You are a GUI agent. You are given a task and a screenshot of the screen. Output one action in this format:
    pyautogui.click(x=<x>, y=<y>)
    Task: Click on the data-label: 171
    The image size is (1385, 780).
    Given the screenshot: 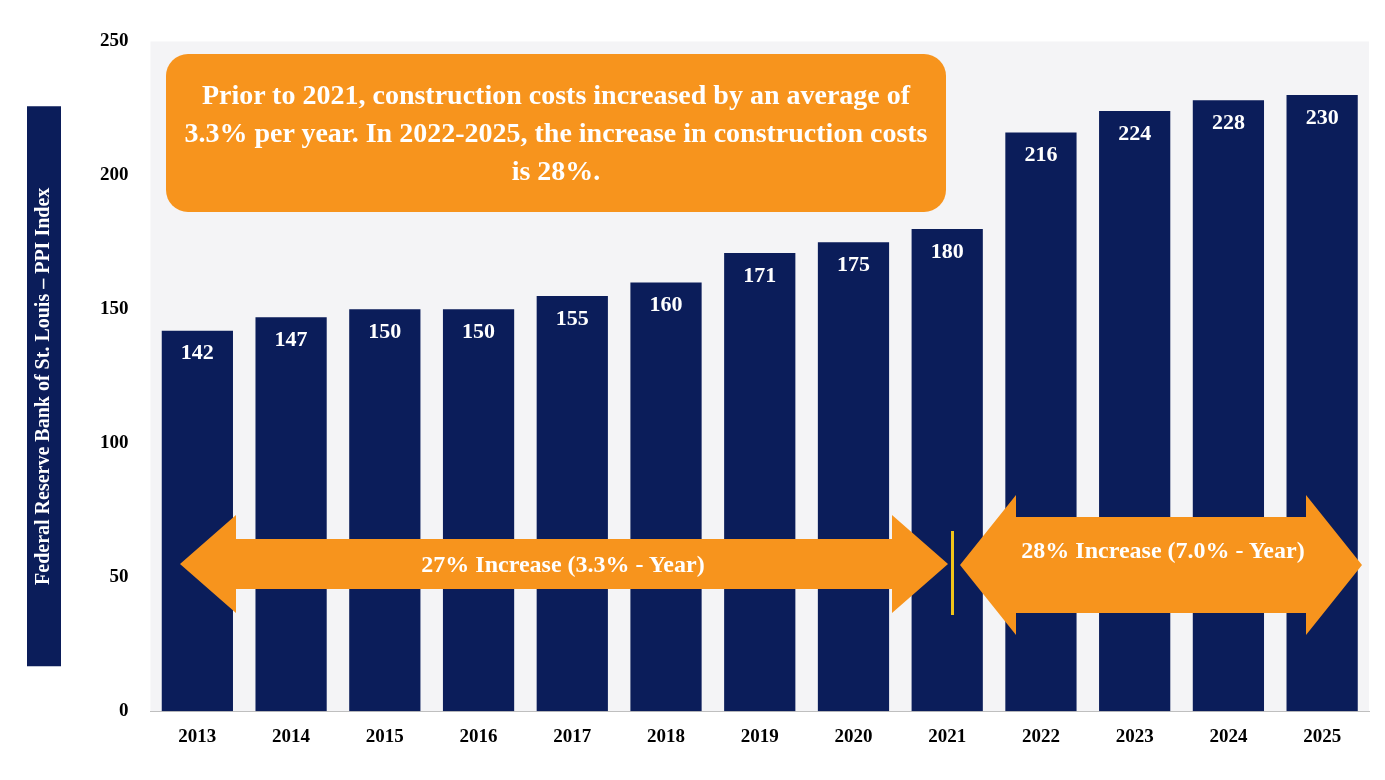 What is the action you would take?
    pyautogui.click(x=760, y=274)
    